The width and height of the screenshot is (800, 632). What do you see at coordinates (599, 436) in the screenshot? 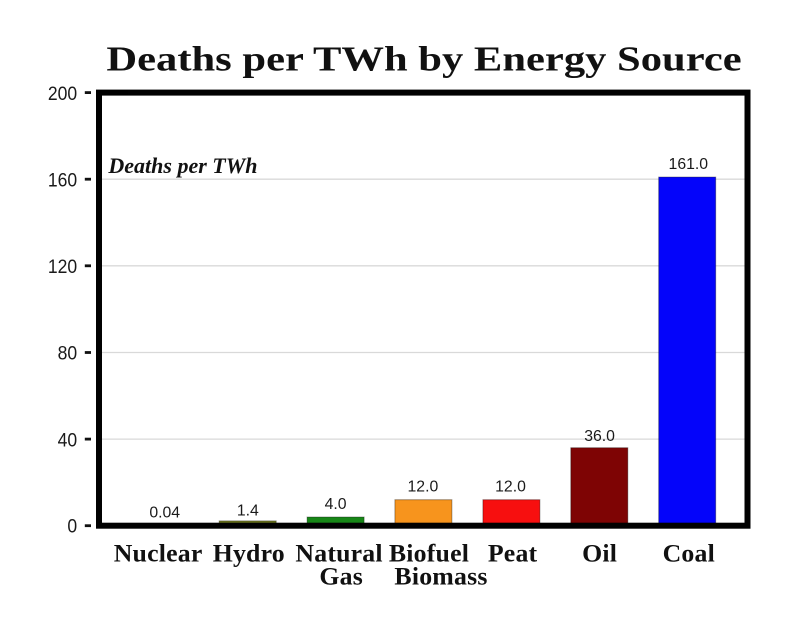
I see `svg-text: 36.0` at bounding box center [599, 436].